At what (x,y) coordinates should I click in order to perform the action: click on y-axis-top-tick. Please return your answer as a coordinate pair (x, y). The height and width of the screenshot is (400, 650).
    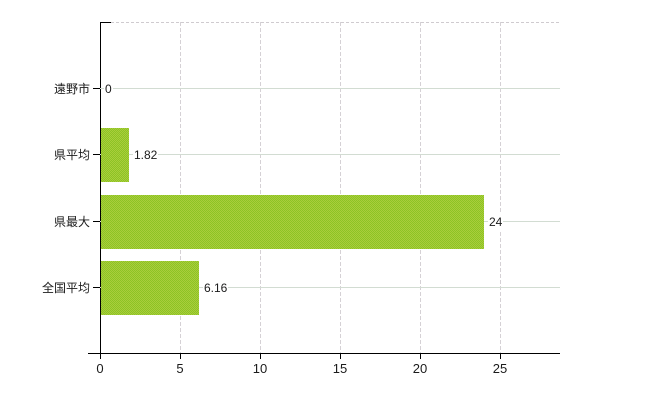
    Looking at the image, I should click on (105, 22).